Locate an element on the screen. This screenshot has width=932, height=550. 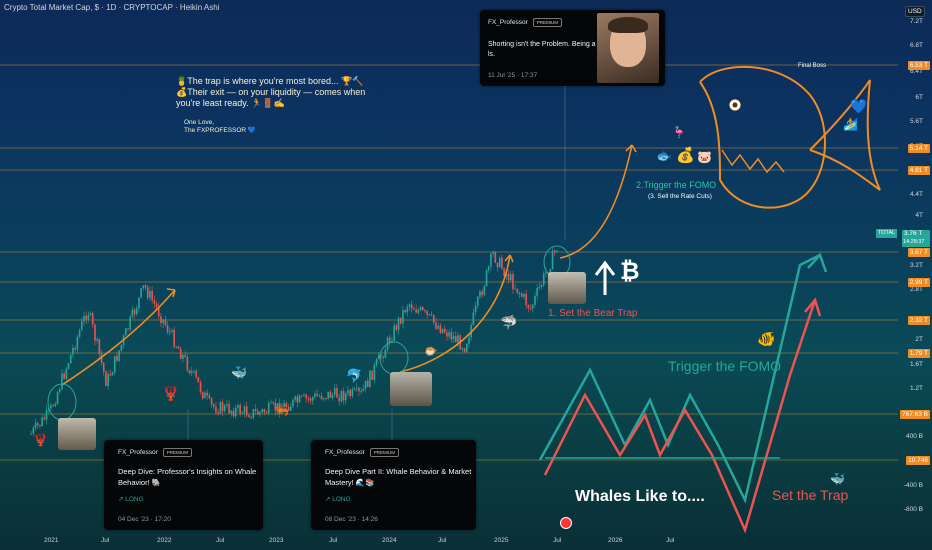
price-tick: 6.8T is located at coordinates (916, 45).